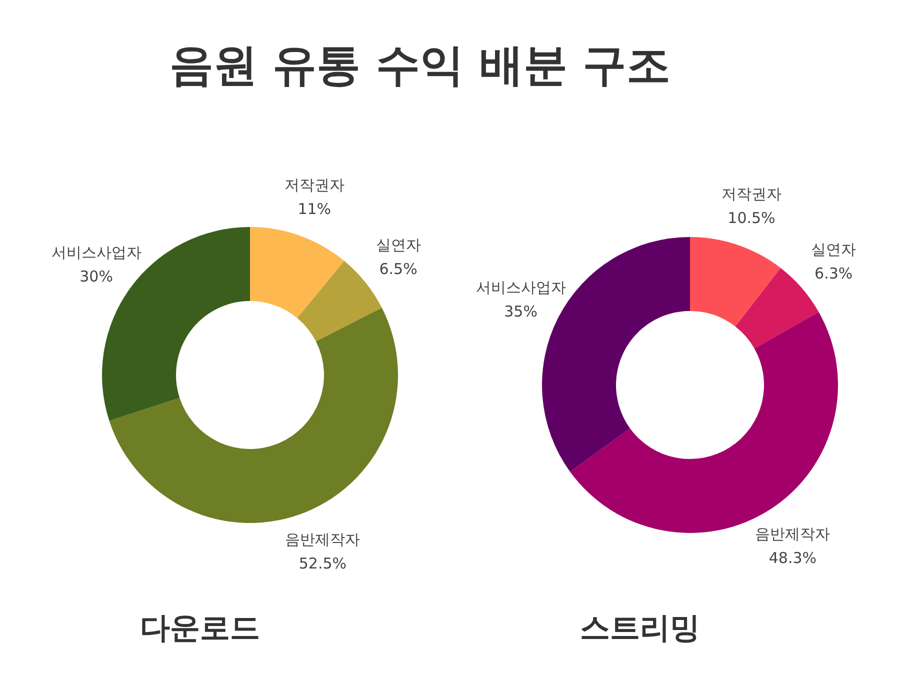 This screenshot has width=900, height=700. I want to click on data-label: 10.5%, so click(752, 218).